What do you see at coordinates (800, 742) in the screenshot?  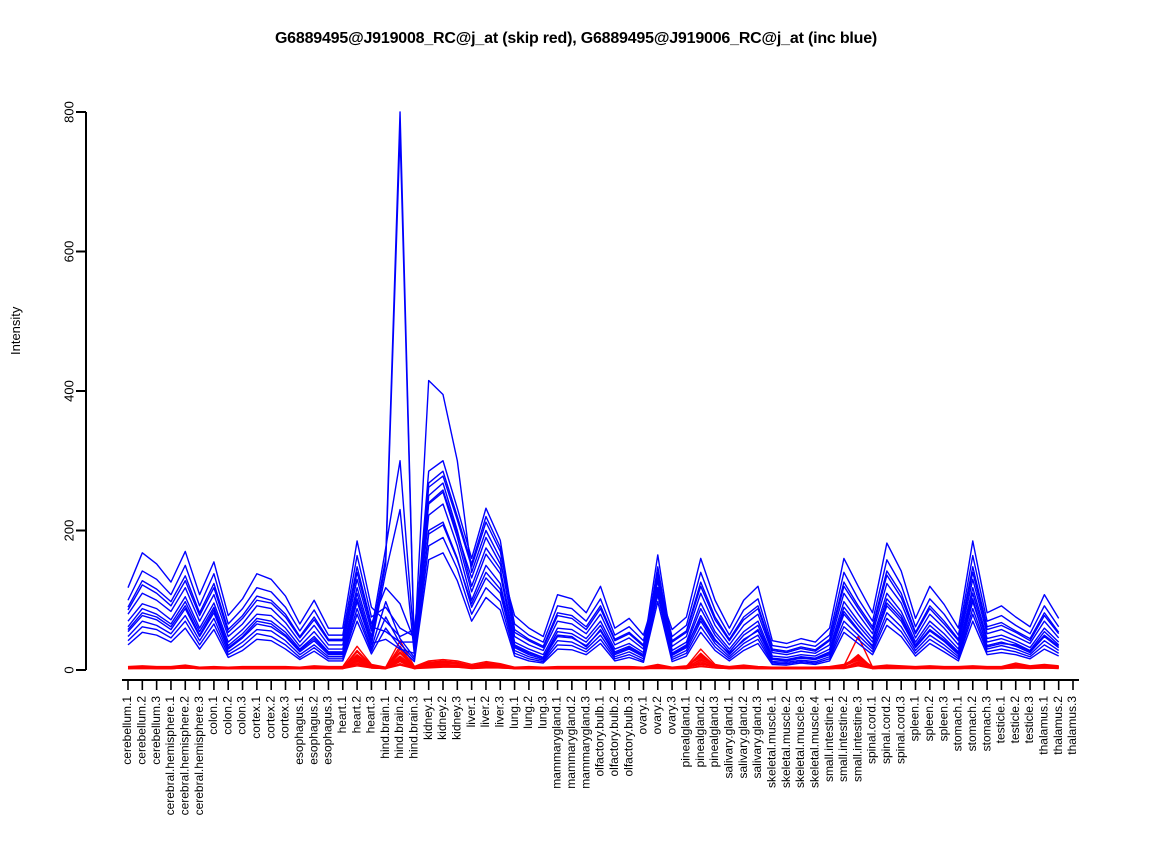 I see `x-axis-tick-label: skeletal.muscle.3` at bounding box center [800, 742].